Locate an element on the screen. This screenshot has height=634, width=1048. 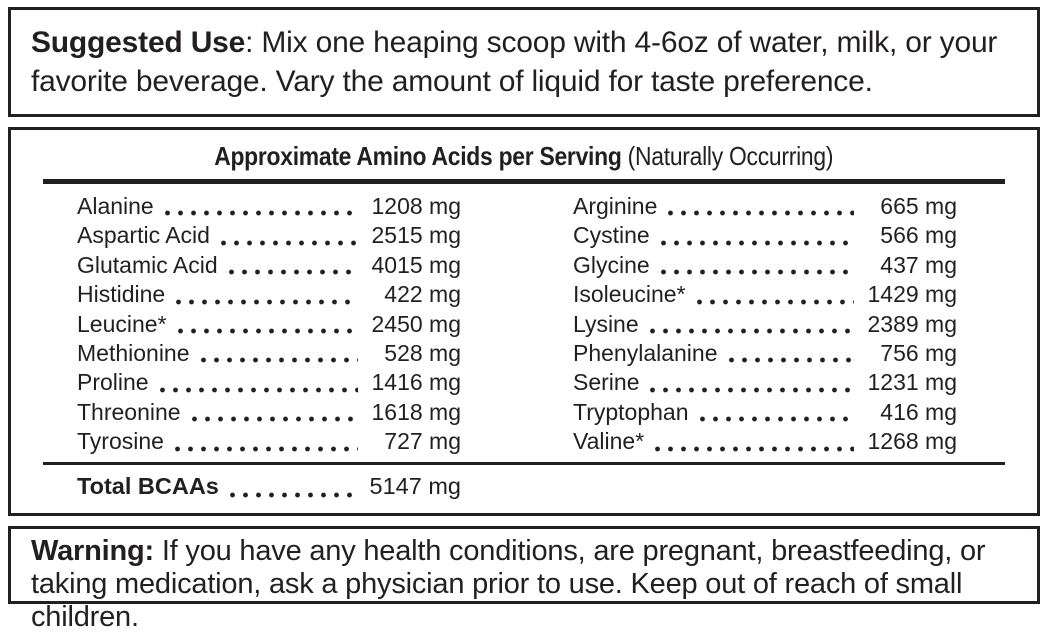
amino-value: 1618 mg is located at coordinates (416, 411).